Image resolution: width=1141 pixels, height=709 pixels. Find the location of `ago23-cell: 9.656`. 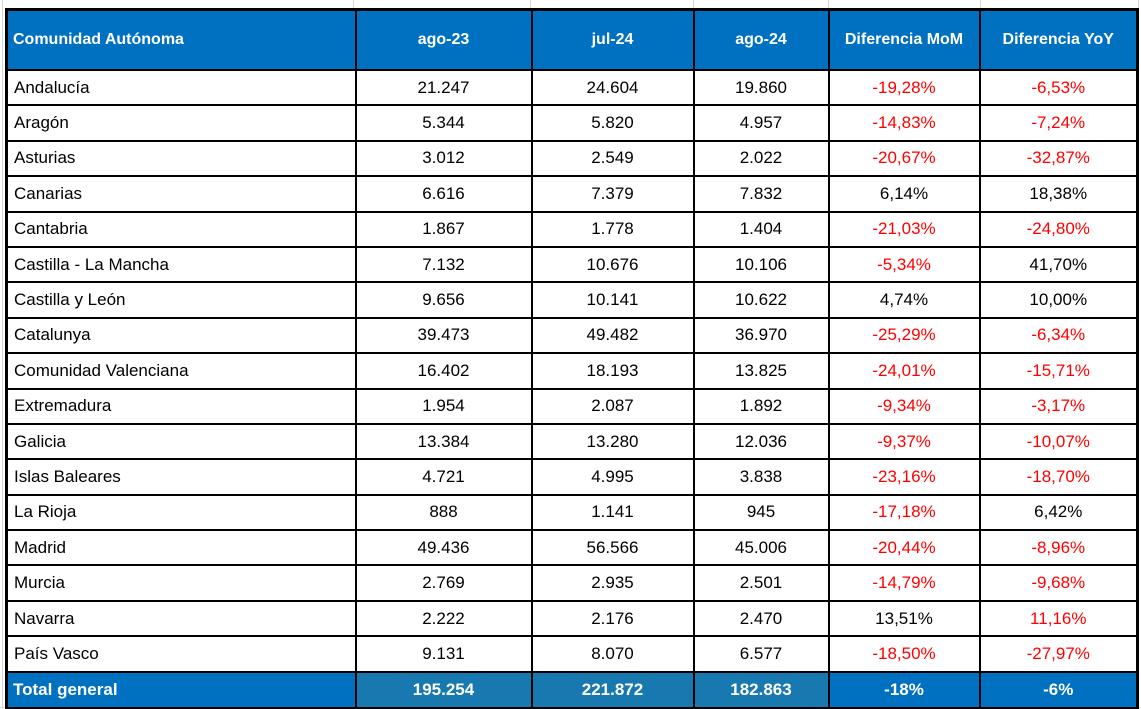

ago23-cell: 9.656 is located at coordinates (443, 300).